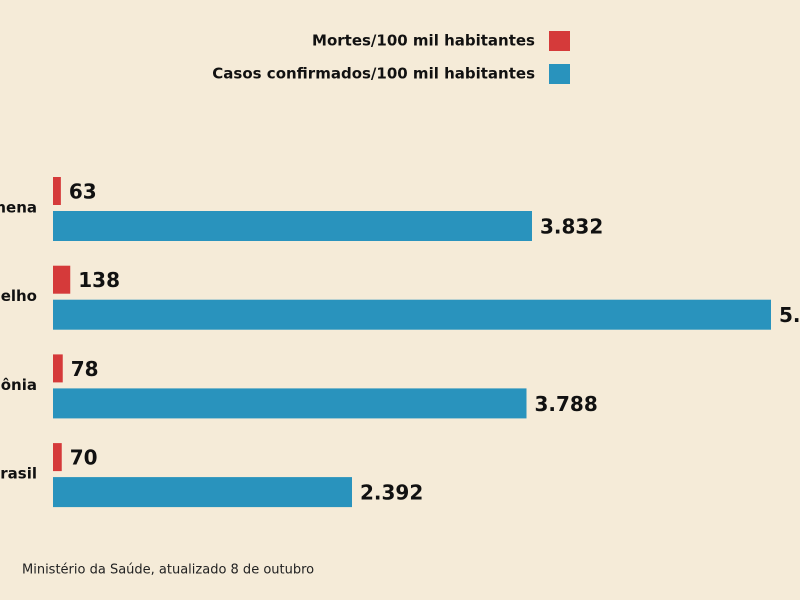  I want to click on legend-label: Mortes/100 mil habitantes, so click(423, 41).